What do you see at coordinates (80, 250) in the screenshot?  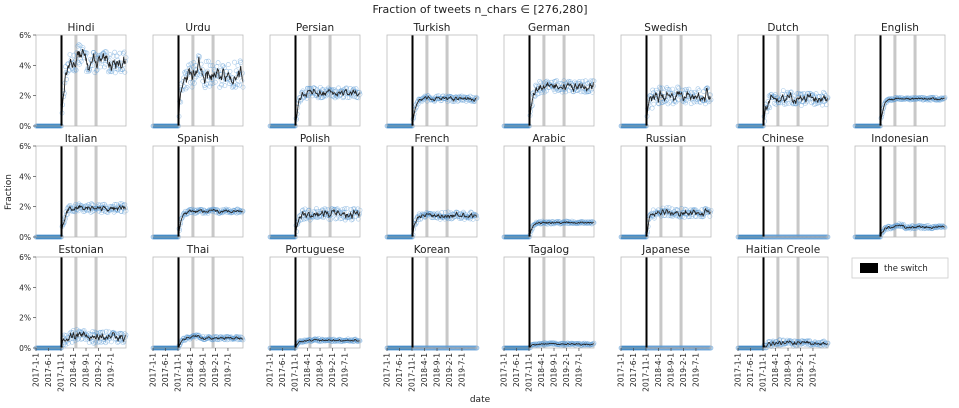 I see `panel-title: Estonian` at bounding box center [80, 250].